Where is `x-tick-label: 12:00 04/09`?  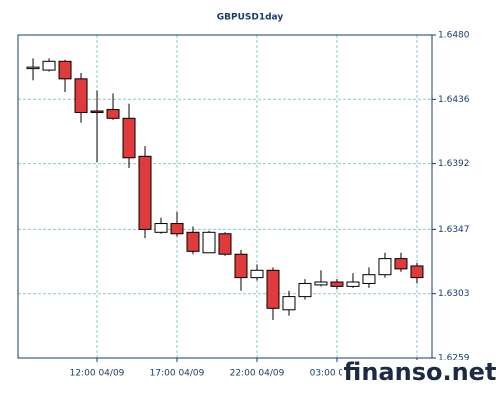
x-tick-label: 12:00 04/09 is located at coordinates (97, 374).